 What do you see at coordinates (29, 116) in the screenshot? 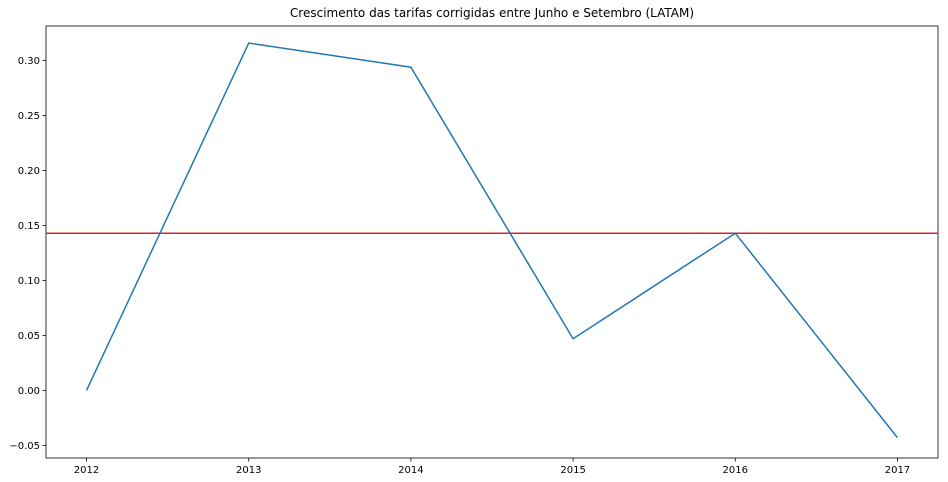
I see `y-tick-label: 0.25` at bounding box center [29, 116].